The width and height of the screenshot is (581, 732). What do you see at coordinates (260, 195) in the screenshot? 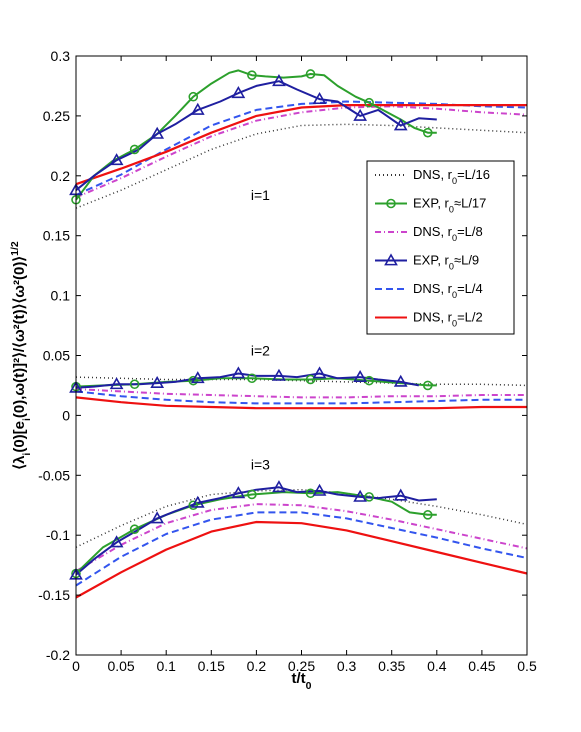
I see `annotation-i-1: i=1` at bounding box center [260, 195].